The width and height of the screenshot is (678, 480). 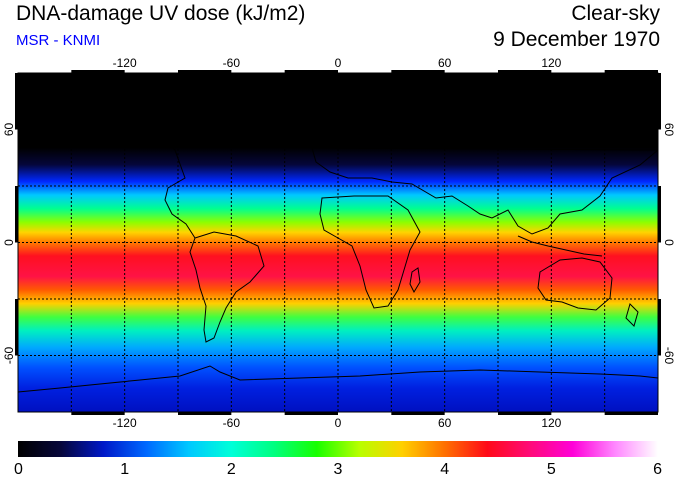 What do you see at coordinates (657, 469) in the screenshot?
I see `colorbar-tick-label: 6` at bounding box center [657, 469].